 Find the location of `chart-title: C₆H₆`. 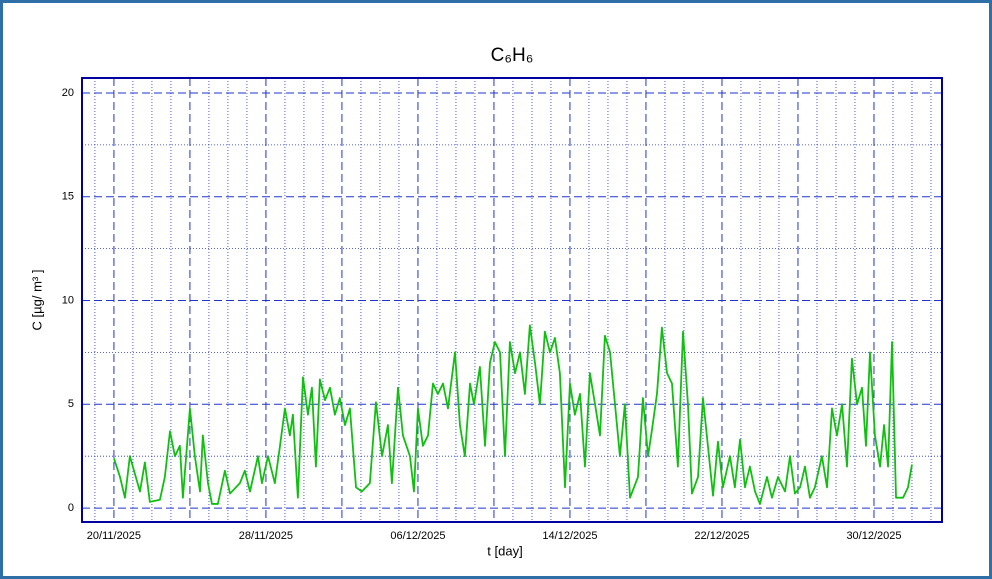

chart-title: C₆H₆ is located at coordinates (512, 55).